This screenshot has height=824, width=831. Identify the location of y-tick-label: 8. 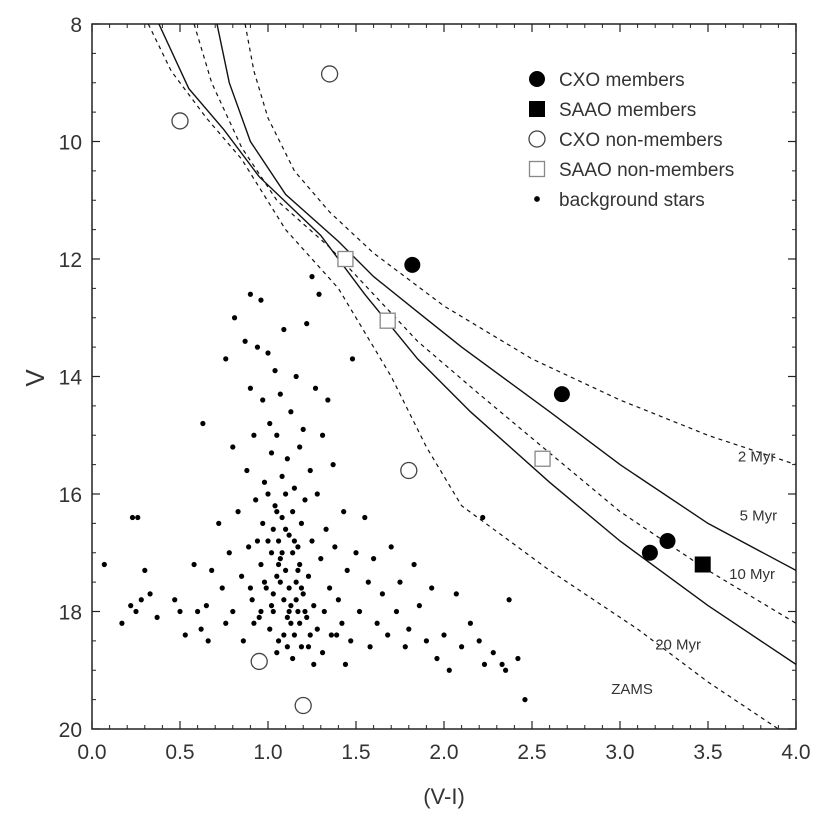
(76, 25).